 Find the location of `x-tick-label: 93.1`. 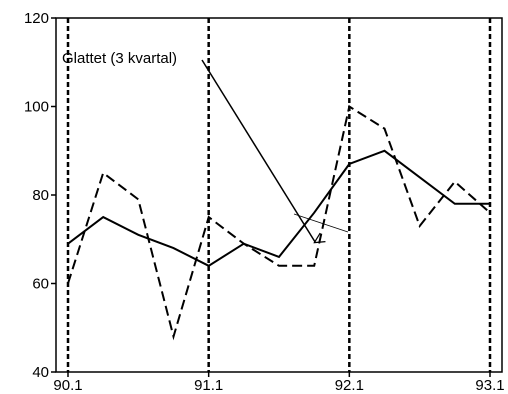

x-tick-label: 93.1 is located at coordinates (489, 385).